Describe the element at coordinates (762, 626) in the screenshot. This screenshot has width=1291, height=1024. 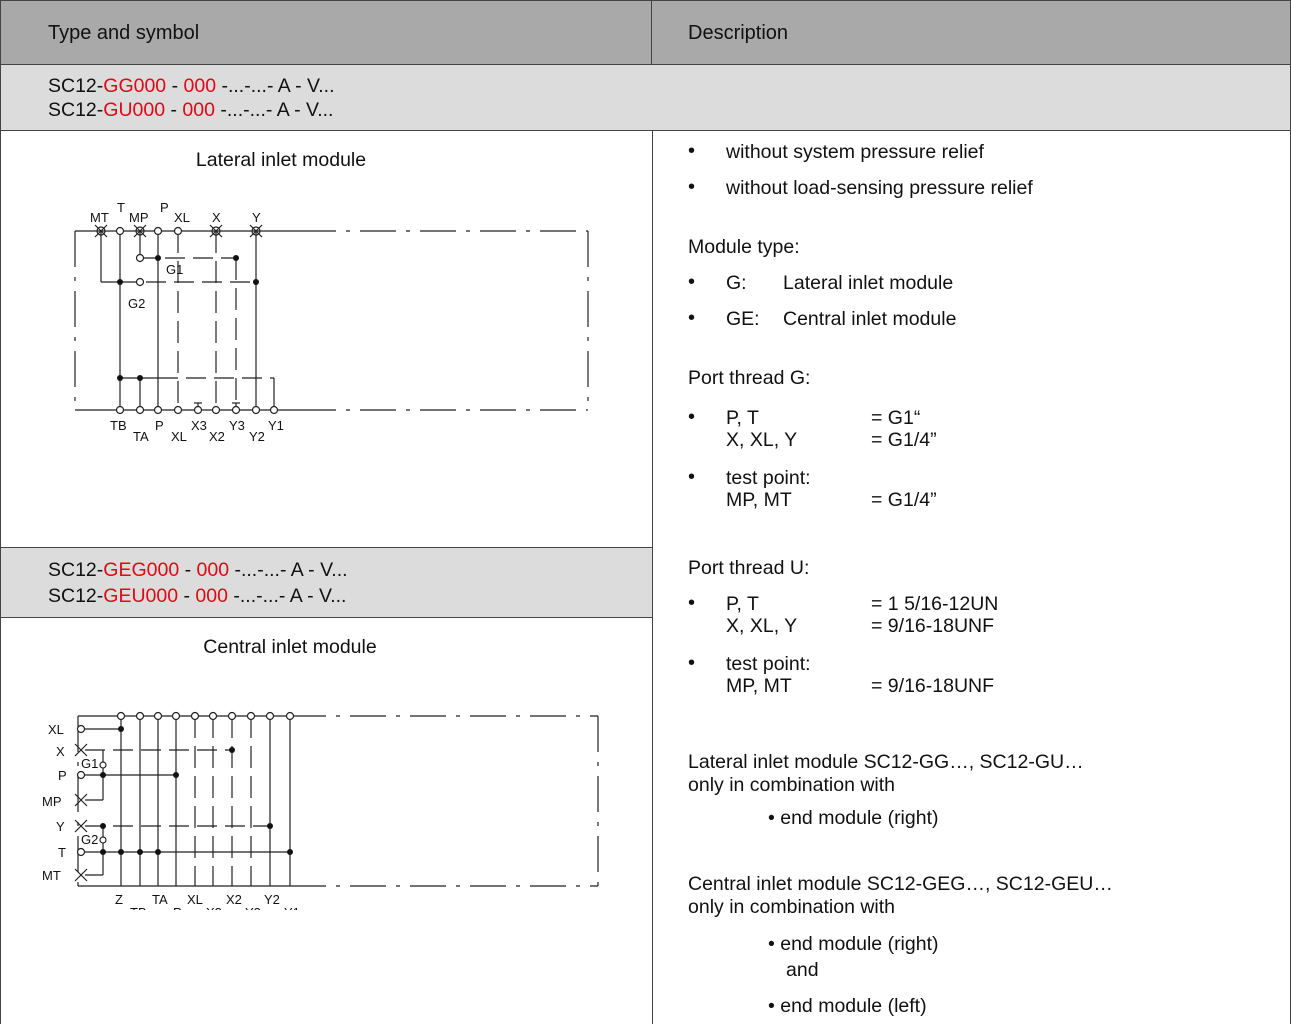
I see `desc-ptu-2-key: X, XL, Y` at that location.